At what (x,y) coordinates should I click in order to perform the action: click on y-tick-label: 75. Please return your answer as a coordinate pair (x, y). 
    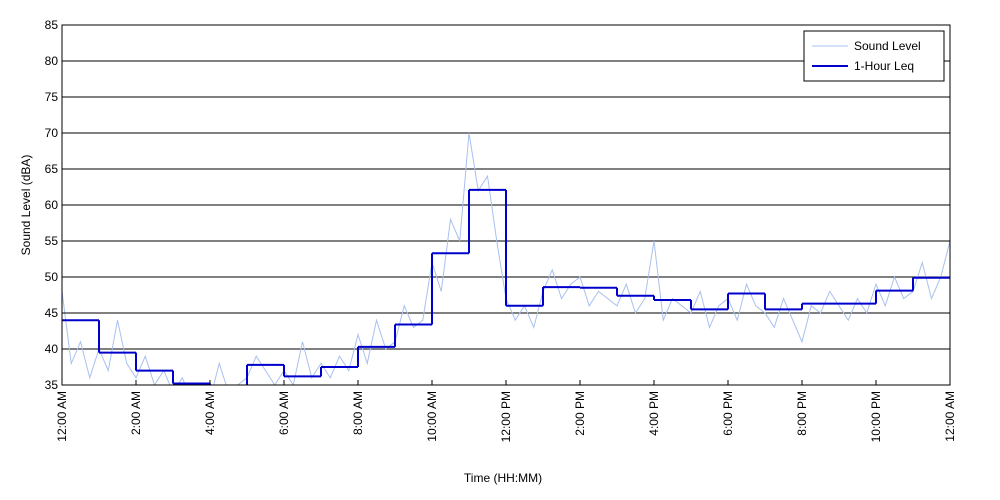
    Looking at the image, I should click on (52, 97).